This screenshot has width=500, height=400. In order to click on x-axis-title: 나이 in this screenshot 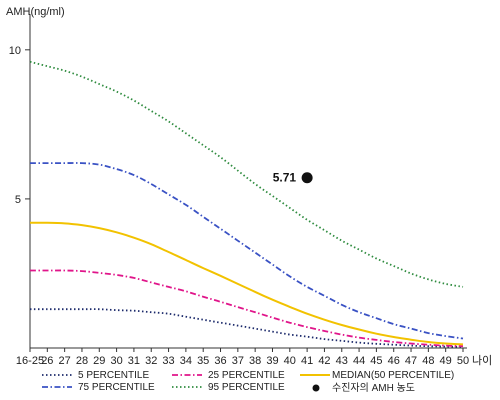, I will do `click(482, 360)`.